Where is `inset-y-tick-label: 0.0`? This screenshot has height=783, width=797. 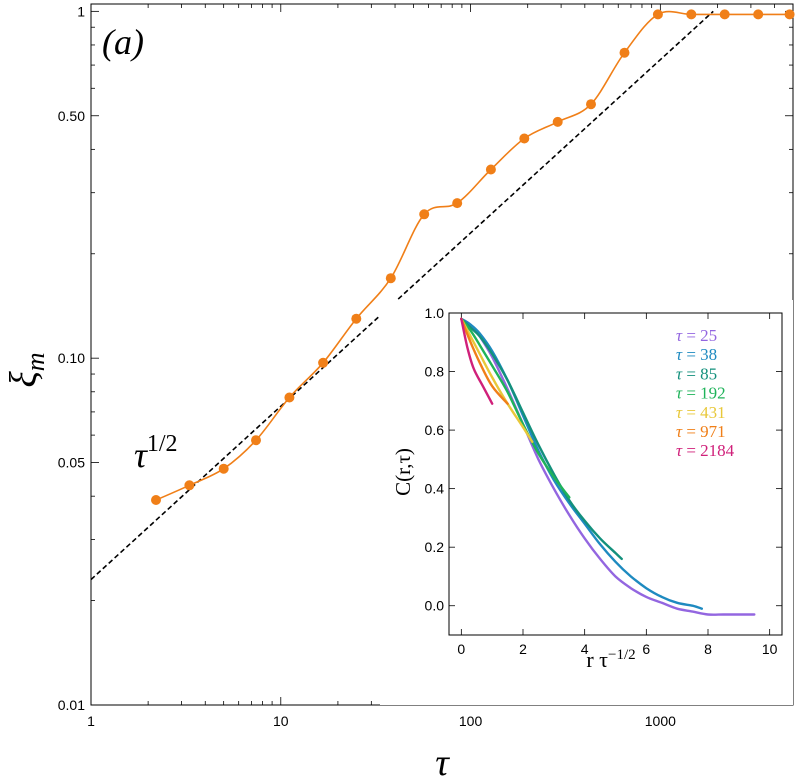 inset-y-tick-label: 0.0 is located at coordinates (435, 606).